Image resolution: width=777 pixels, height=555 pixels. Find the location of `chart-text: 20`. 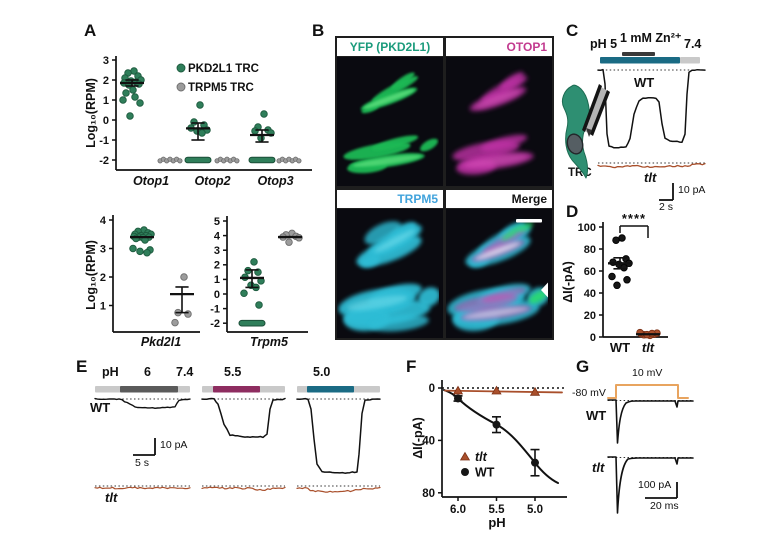

chart-text: 20 is located at coordinates (590, 316).